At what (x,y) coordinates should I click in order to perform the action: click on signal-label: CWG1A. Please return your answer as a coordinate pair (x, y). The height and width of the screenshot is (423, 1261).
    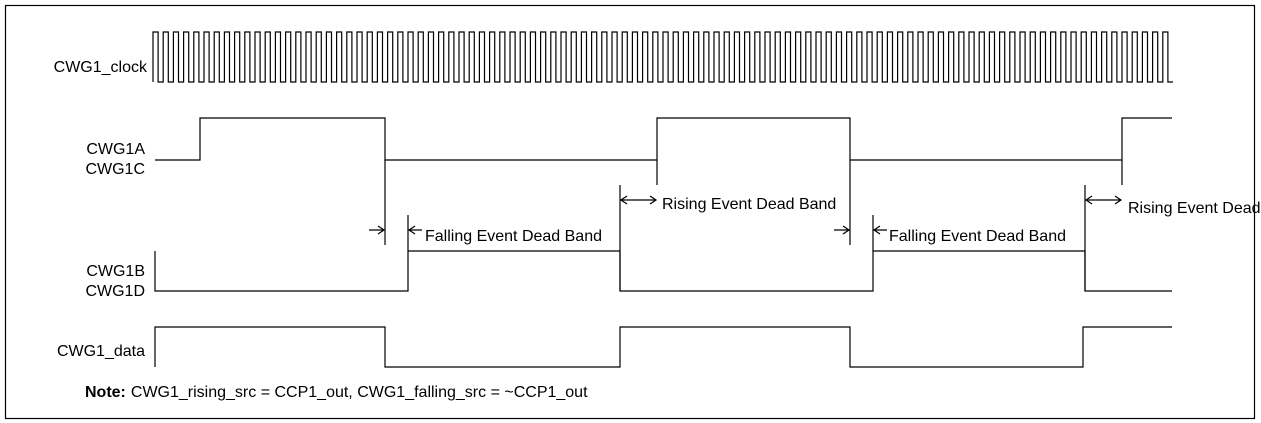
    Looking at the image, I should click on (115, 149).